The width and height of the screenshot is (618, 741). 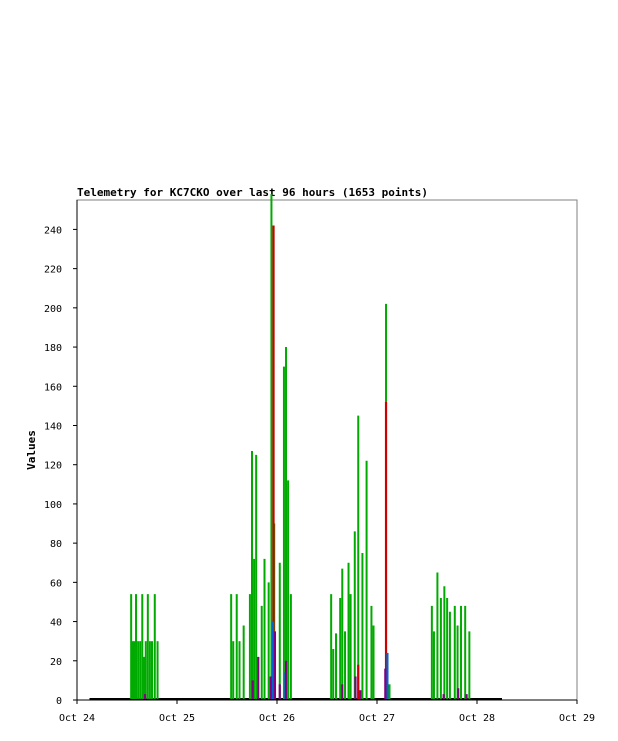 I want to click on y-tick-label: 0, so click(x=59, y=701).